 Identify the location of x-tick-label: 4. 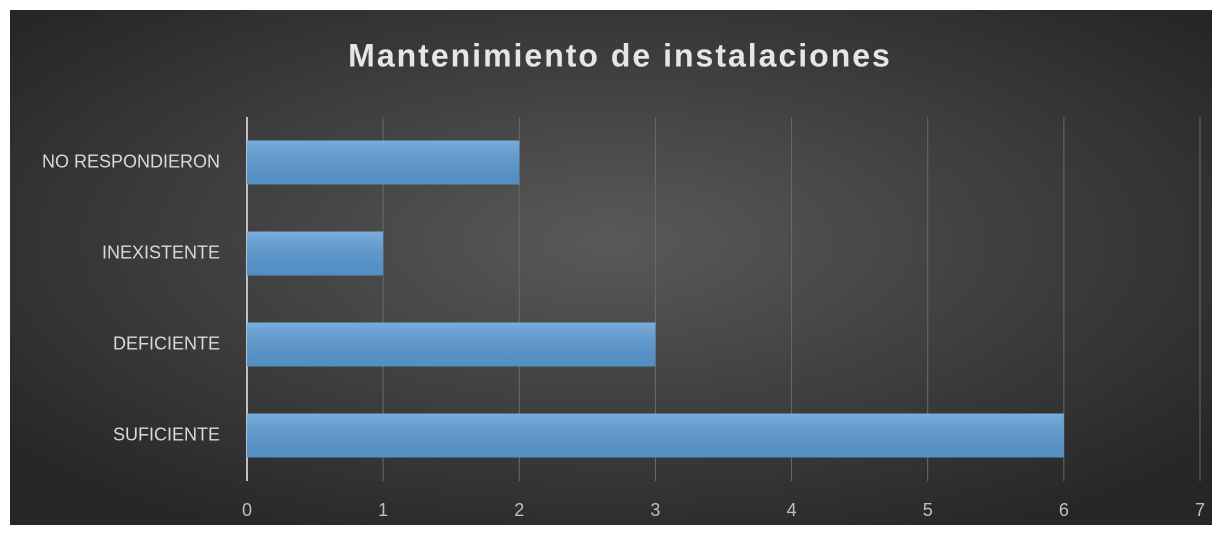
(792, 510).